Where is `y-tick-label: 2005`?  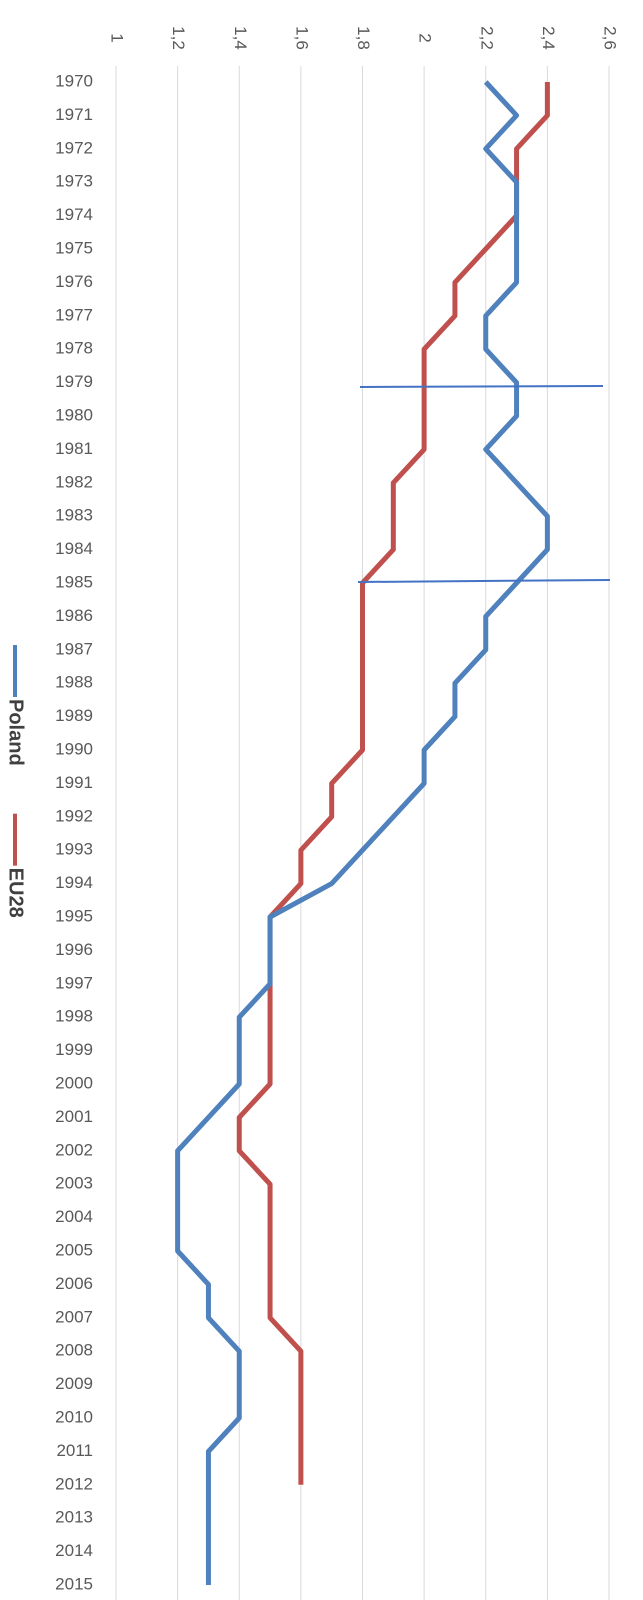
y-tick-label: 2005 is located at coordinates (74, 1249).